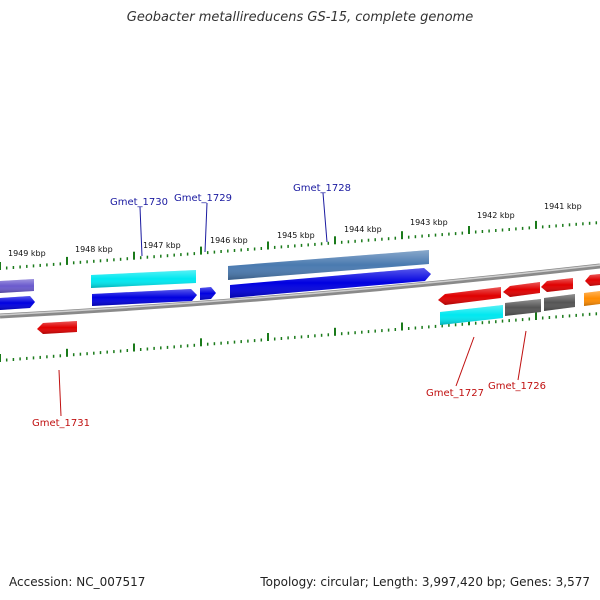 This screenshot has height=600, width=600. I want to click on gene-feature-gmet1728-steel, so click(328, 265).